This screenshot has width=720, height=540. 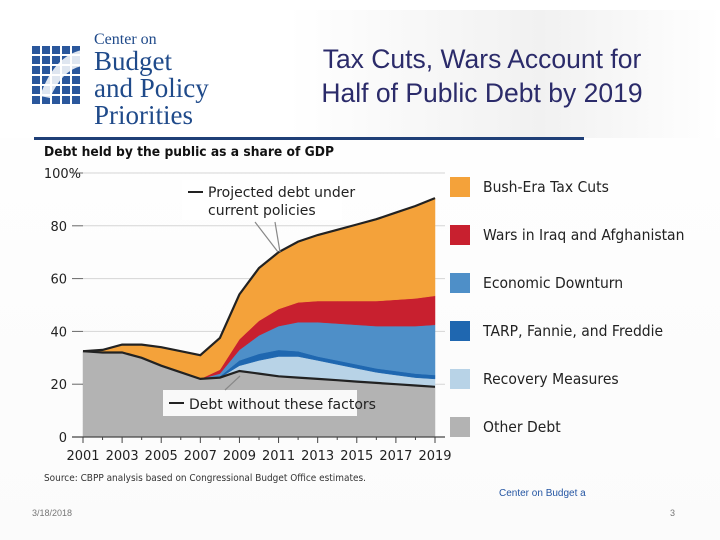 I want to click on legend-item: Other Debt, so click(x=508, y=427).